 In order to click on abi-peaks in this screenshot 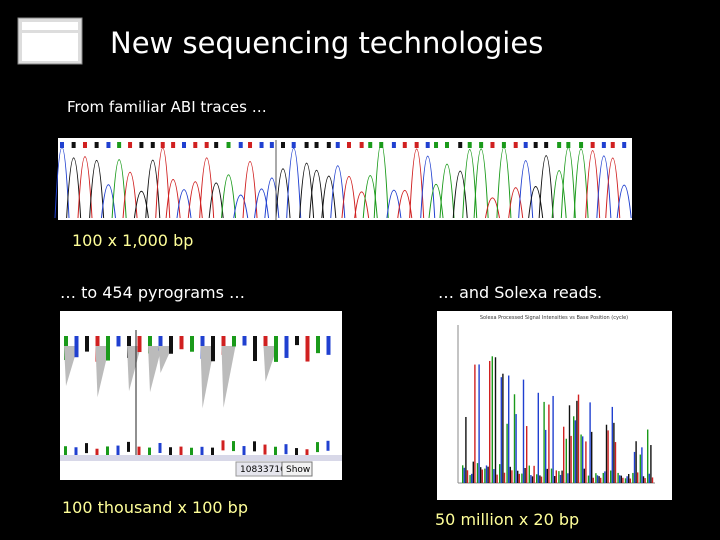, I will do `click(343, 180)`.